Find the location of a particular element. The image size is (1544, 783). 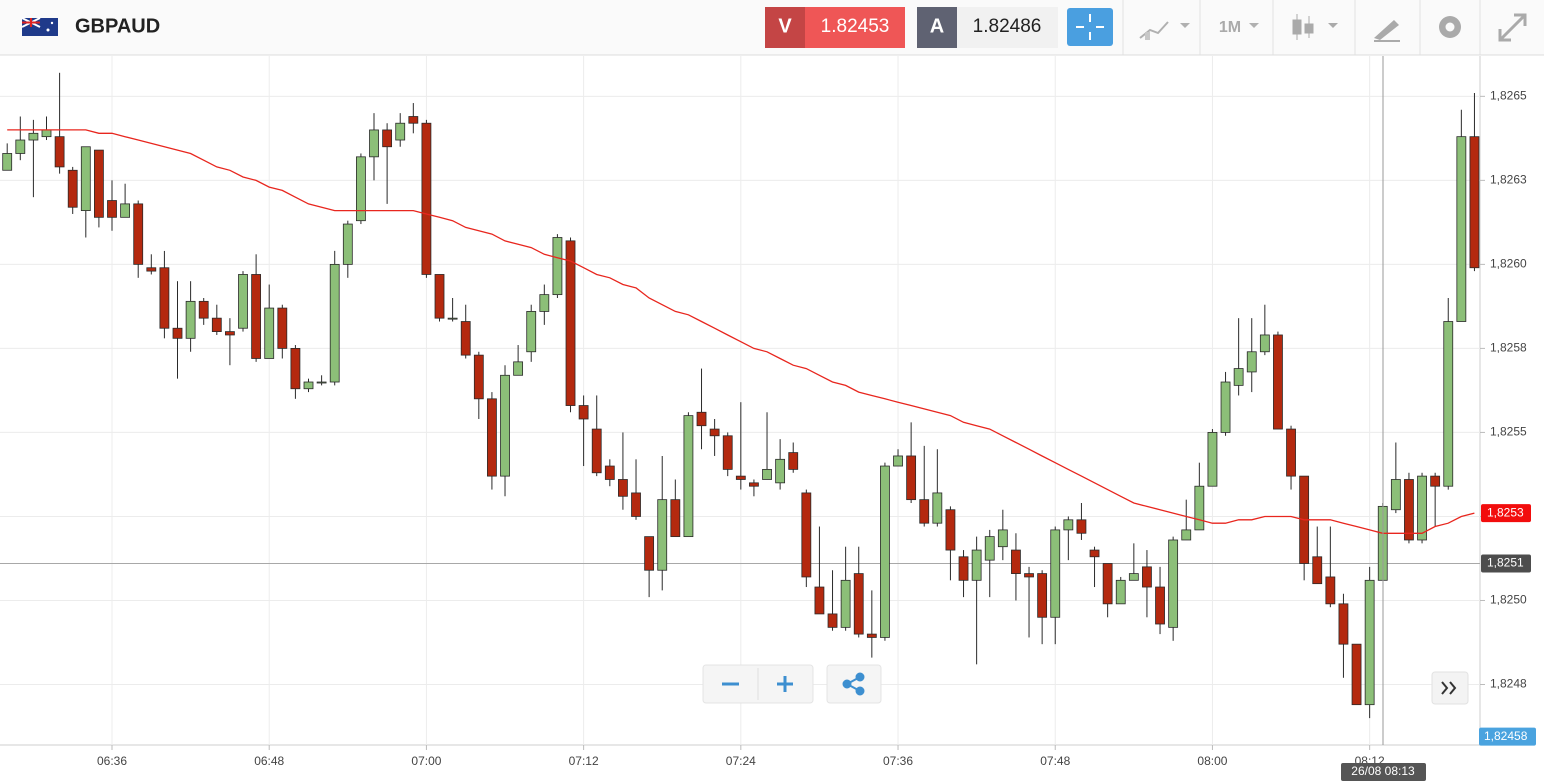

settings-button is located at coordinates (1450, 27).